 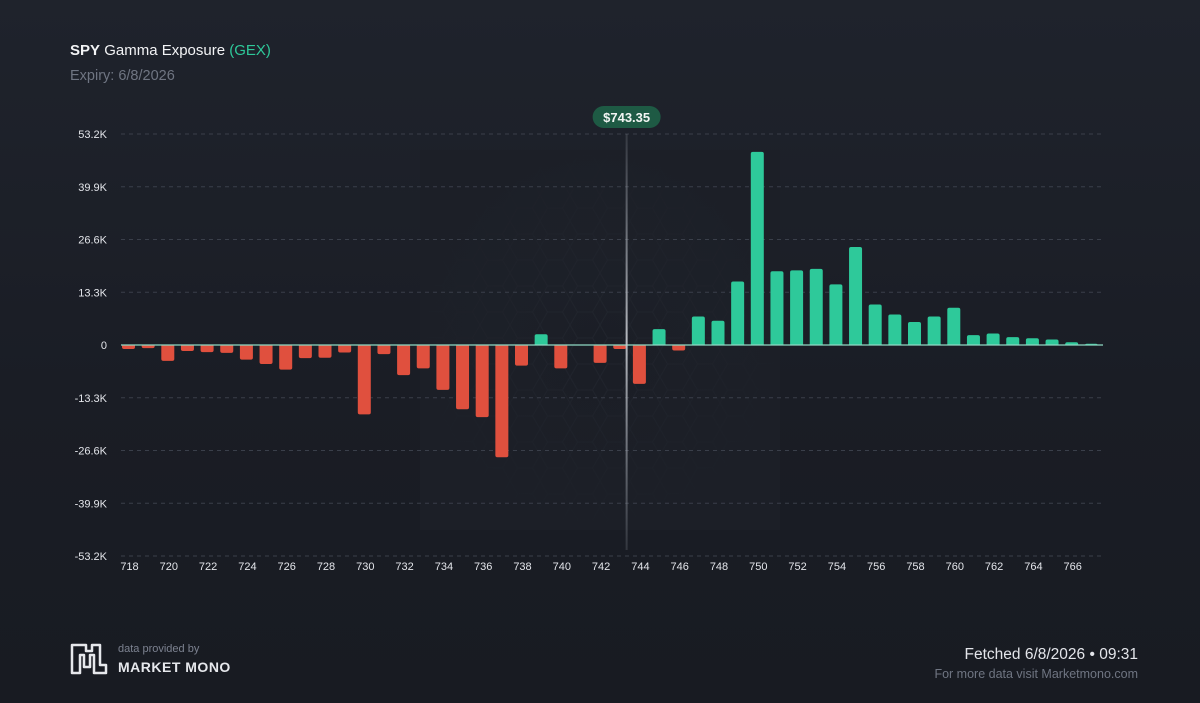 I want to click on y-tick-label: -53.2K, so click(x=91, y=557).